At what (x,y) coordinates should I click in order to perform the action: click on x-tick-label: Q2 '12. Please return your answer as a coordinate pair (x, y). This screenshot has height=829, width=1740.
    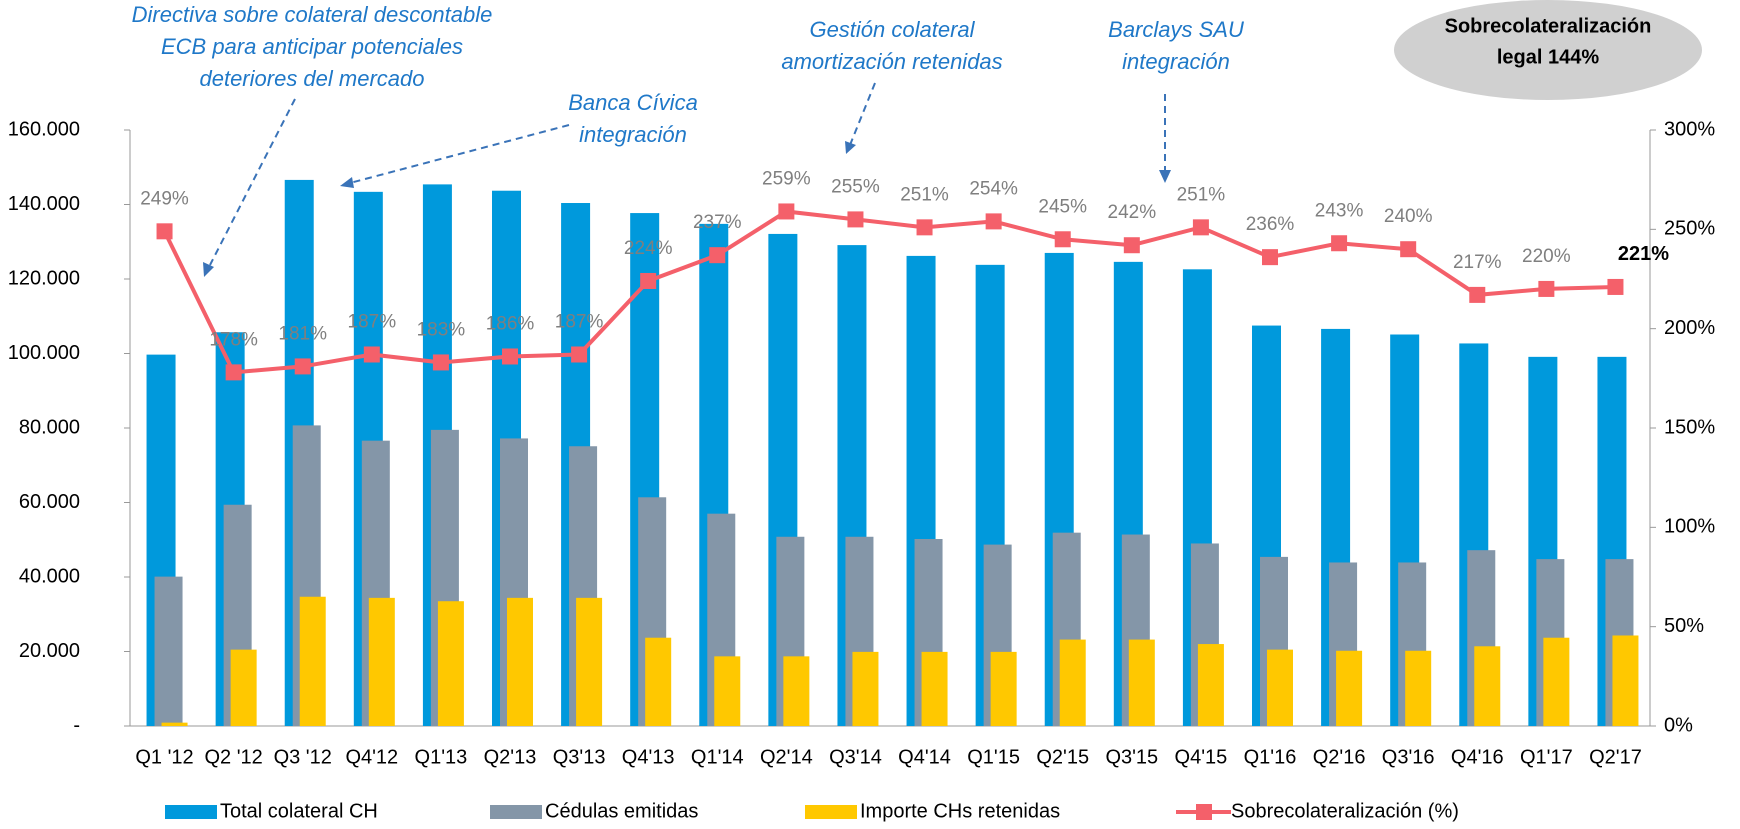
    Looking at the image, I should click on (233, 757).